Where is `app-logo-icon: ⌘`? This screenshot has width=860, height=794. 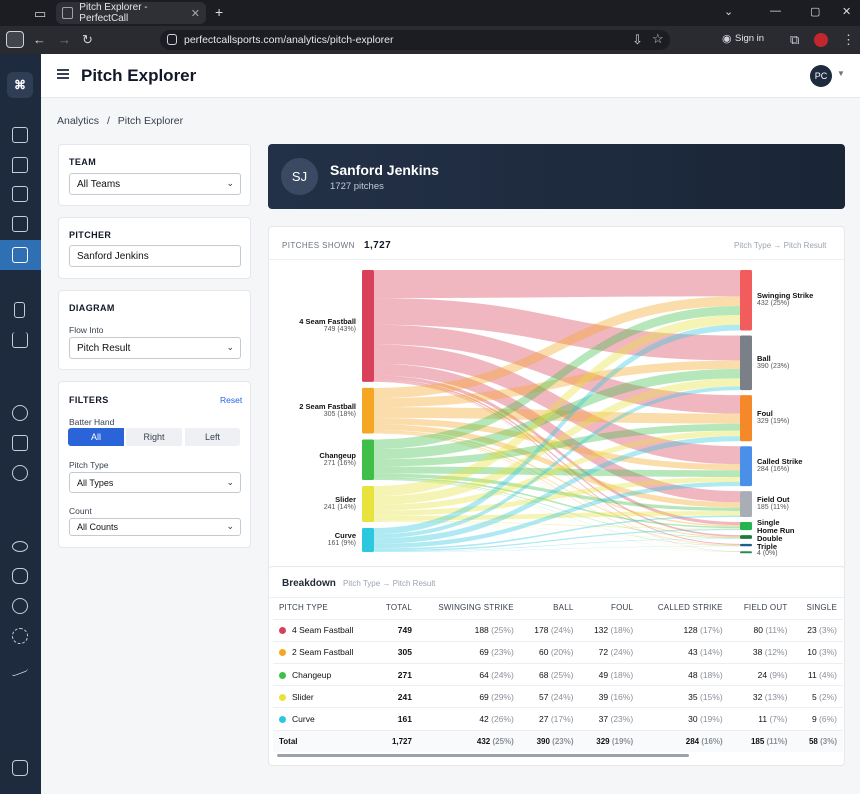 app-logo-icon: ⌘ is located at coordinates (20, 85).